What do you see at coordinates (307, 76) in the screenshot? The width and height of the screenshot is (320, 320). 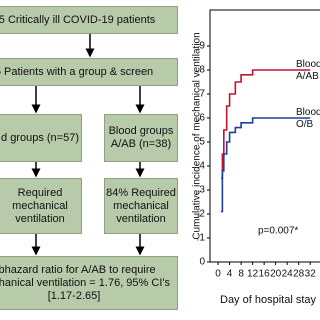 I see `legend-line: A/AB` at bounding box center [307, 76].